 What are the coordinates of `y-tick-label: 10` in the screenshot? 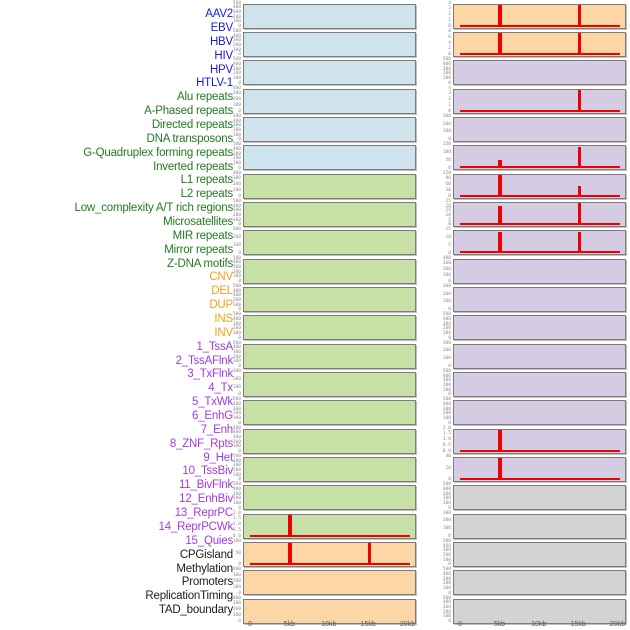 It's located at (448, 215).